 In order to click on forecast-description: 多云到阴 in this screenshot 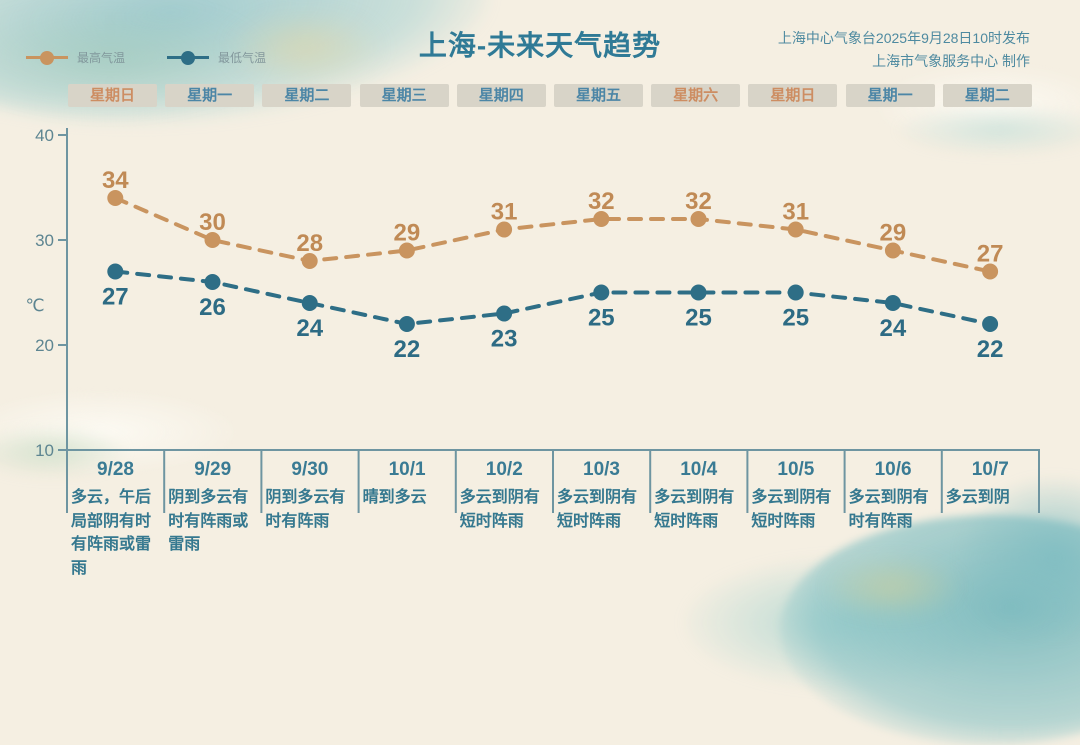, I will do `click(977, 497)`.